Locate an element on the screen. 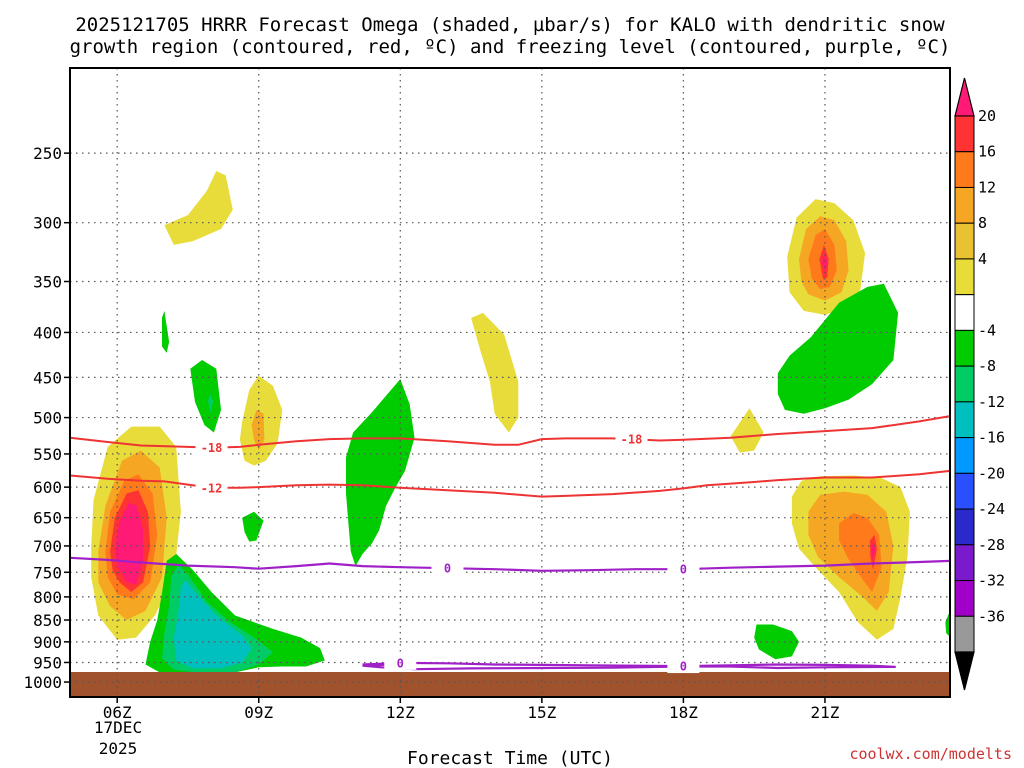 Image resolution: width=1024 pixels, height=768 pixels. contour-label-2: -12 is located at coordinates (212, 488).